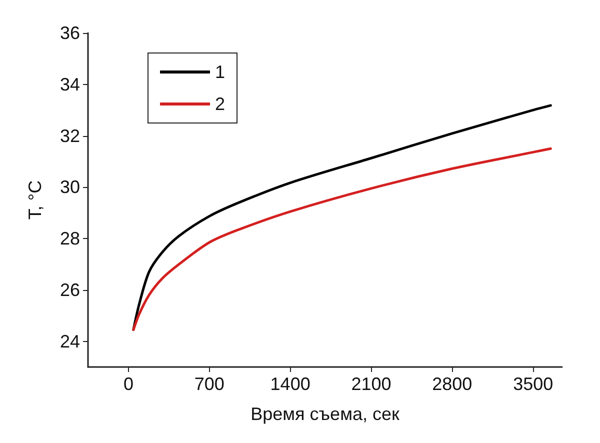 This screenshot has height=443, width=600. I want to click on y-tick-label: 36, so click(70, 33).